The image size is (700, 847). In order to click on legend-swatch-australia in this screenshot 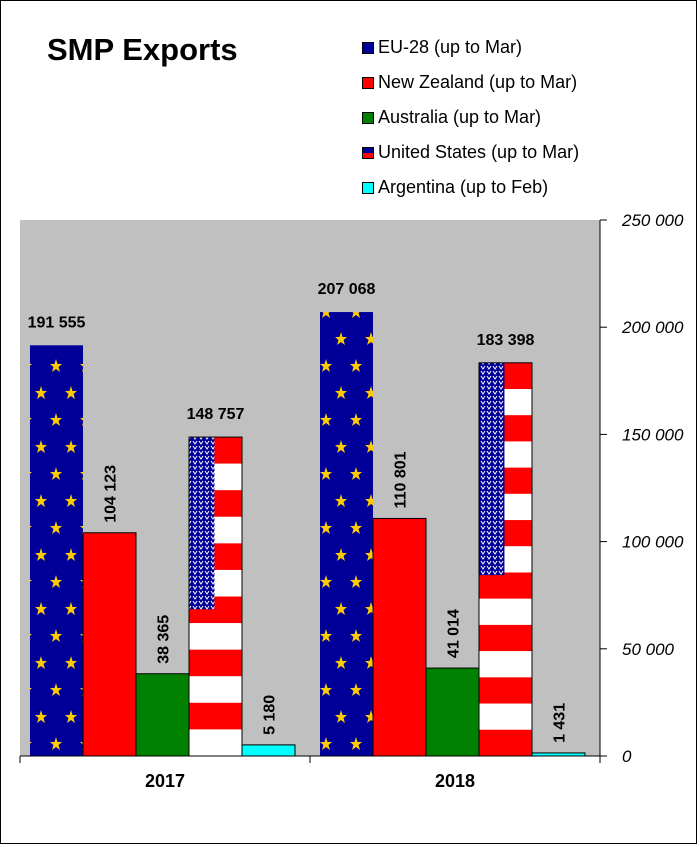, I will do `click(368, 117)`.